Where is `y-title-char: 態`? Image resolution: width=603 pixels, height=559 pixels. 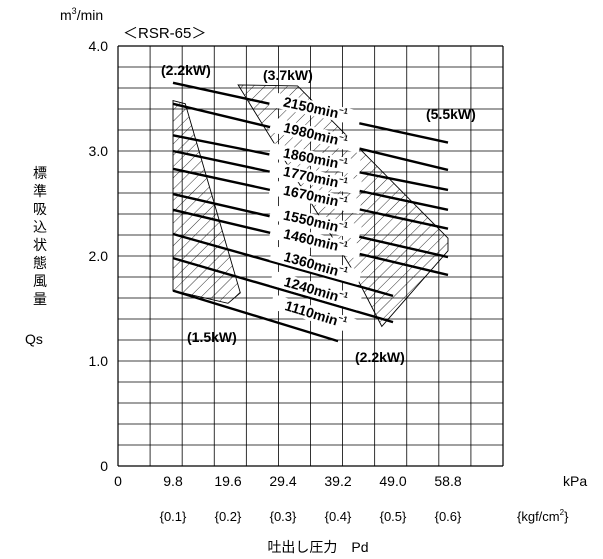
y-title-char: 態 is located at coordinates (40, 263).